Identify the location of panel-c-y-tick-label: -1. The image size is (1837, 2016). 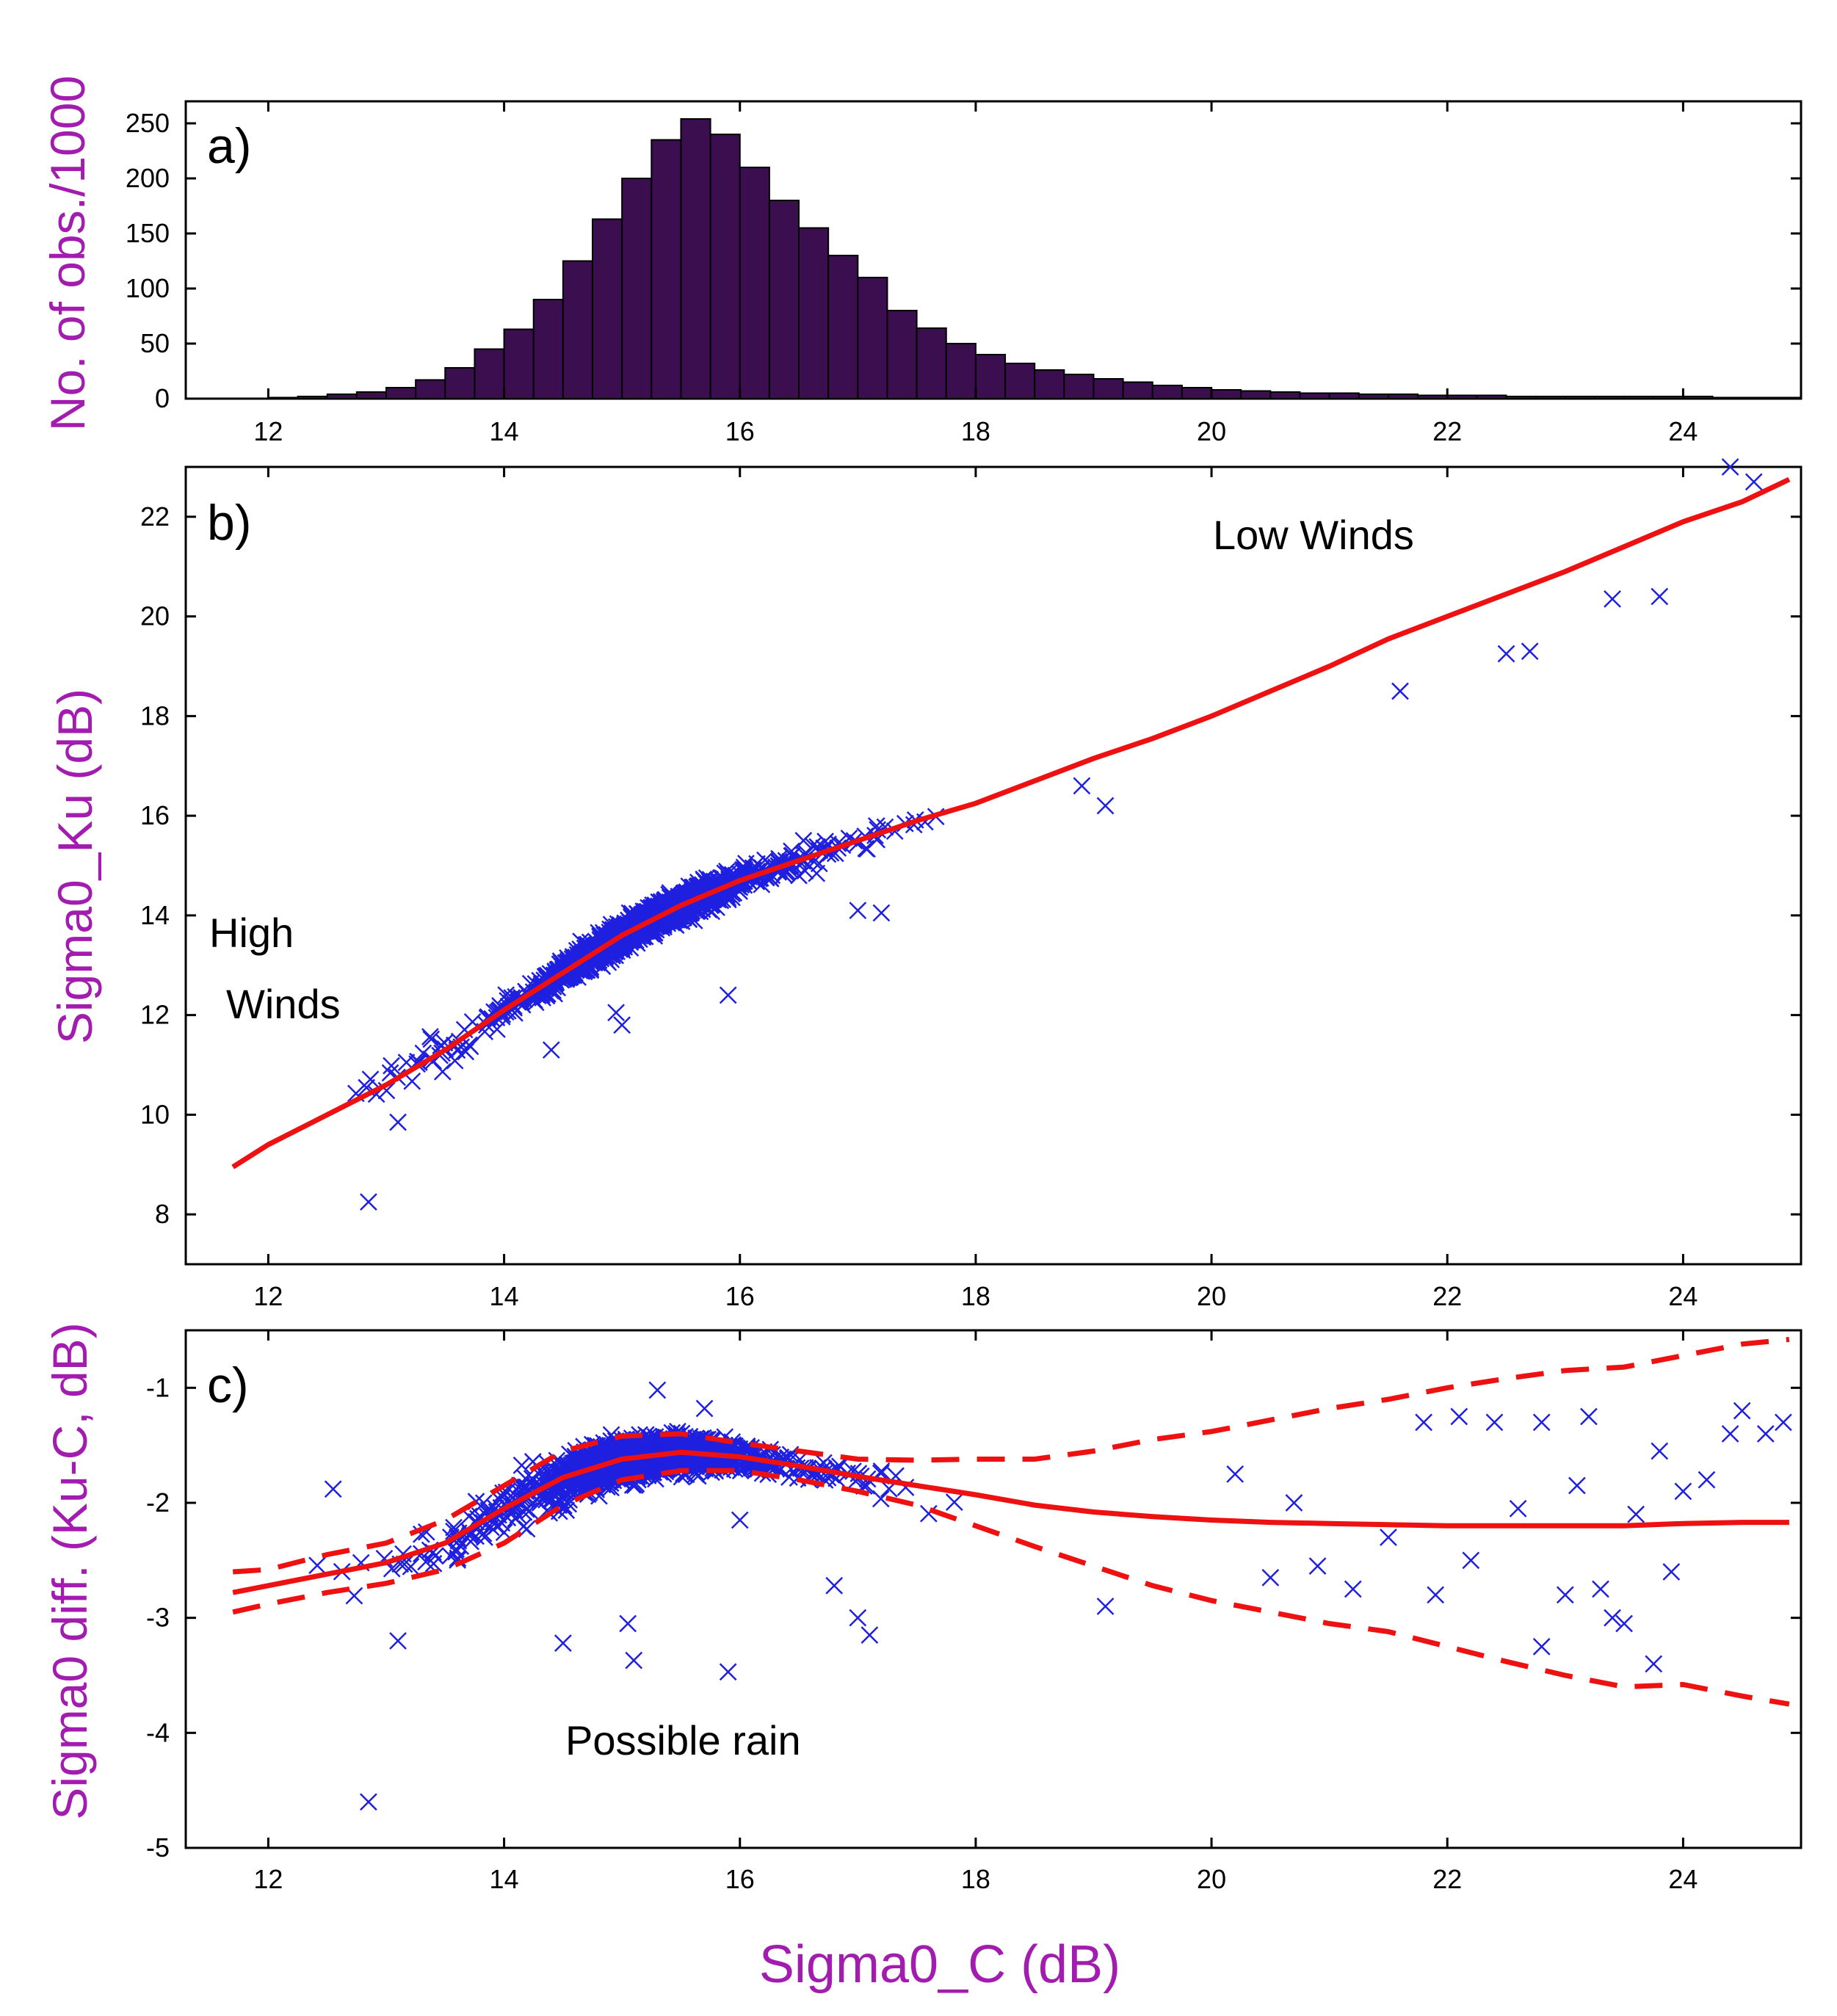
(158, 1387).